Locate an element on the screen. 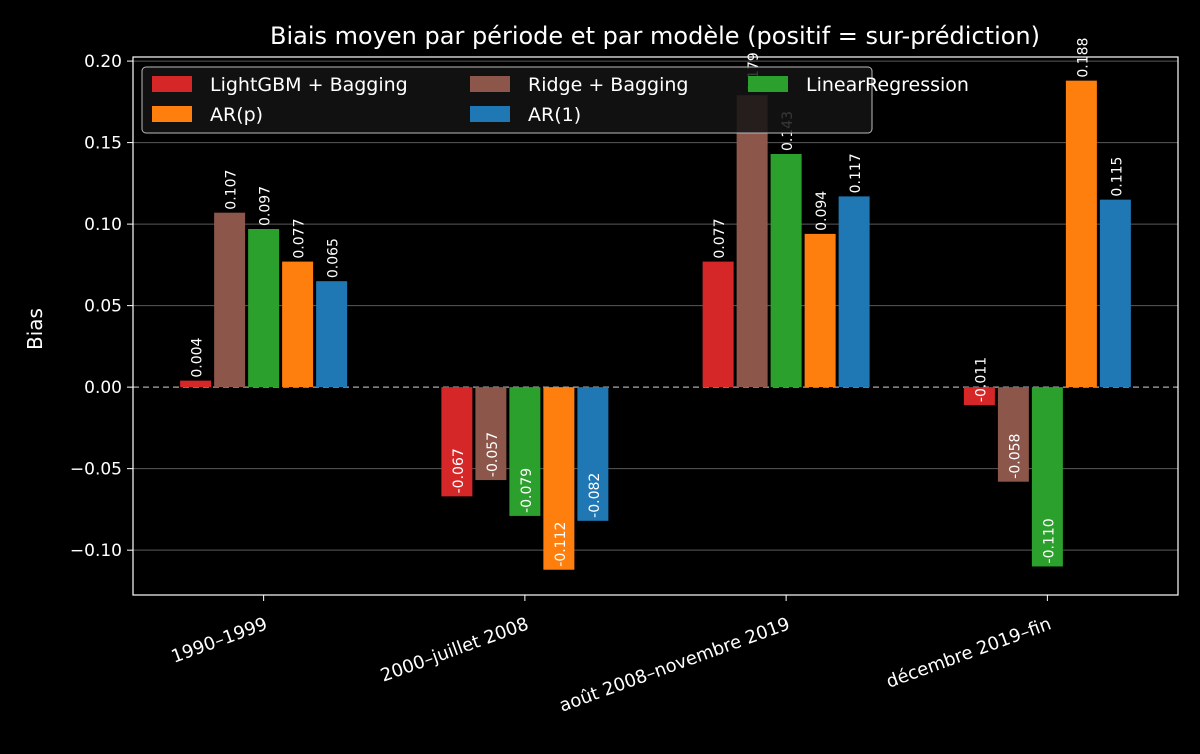 The height and width of the screenshot is (754, 1200). bar-value-label: -0.079 is located at coordinates (527, 490).